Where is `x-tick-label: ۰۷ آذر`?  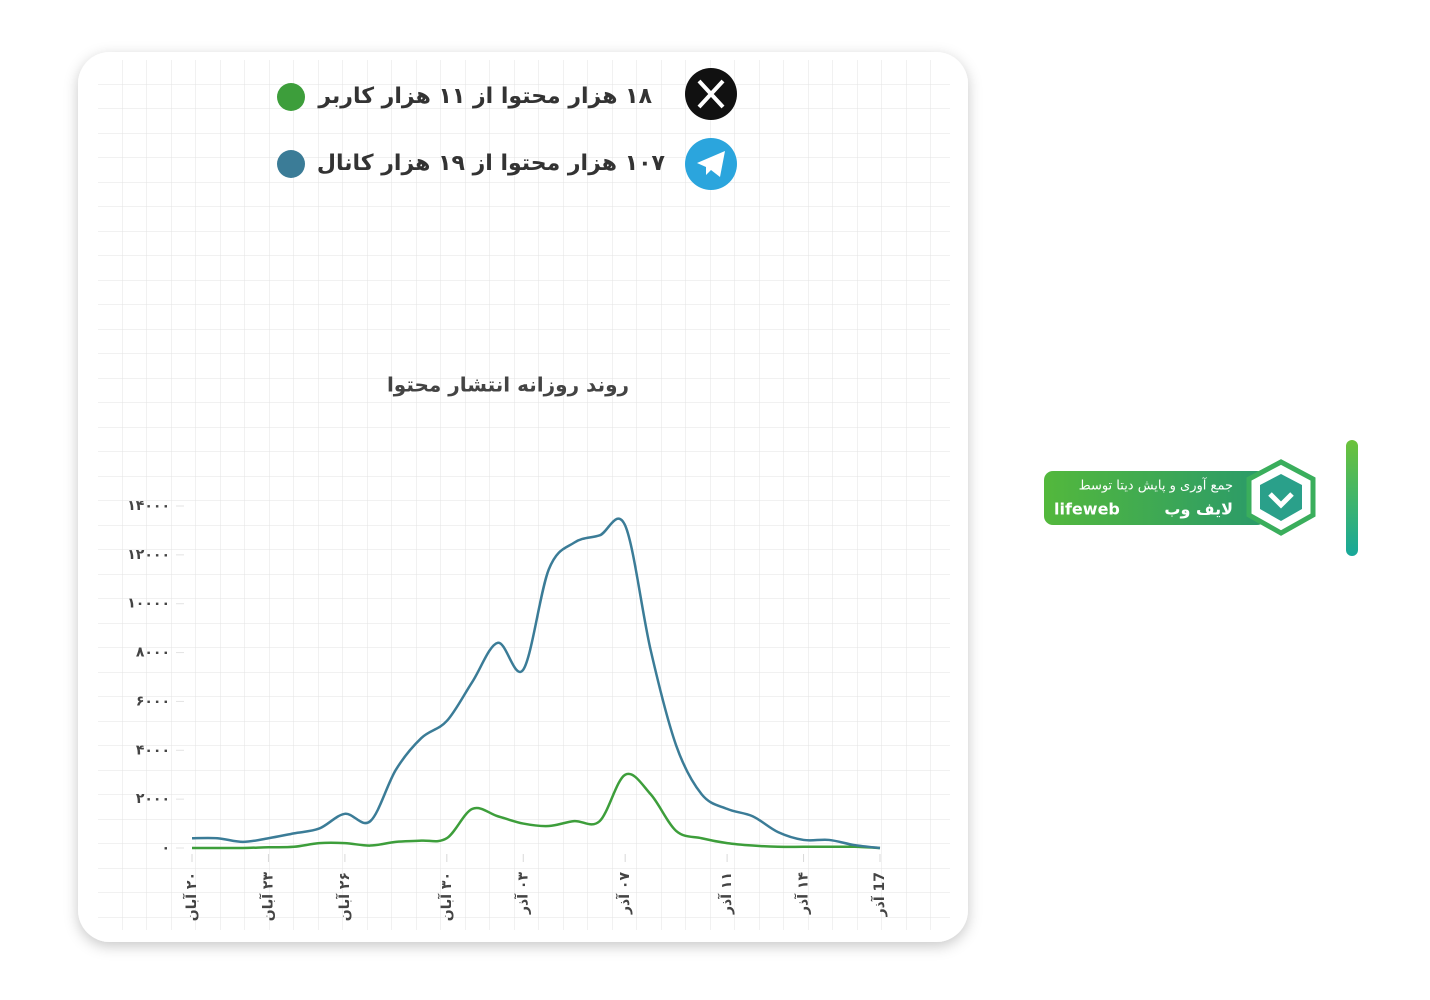 x-tick-label: ۰۷ آذر is located at coordinates (624, 893).